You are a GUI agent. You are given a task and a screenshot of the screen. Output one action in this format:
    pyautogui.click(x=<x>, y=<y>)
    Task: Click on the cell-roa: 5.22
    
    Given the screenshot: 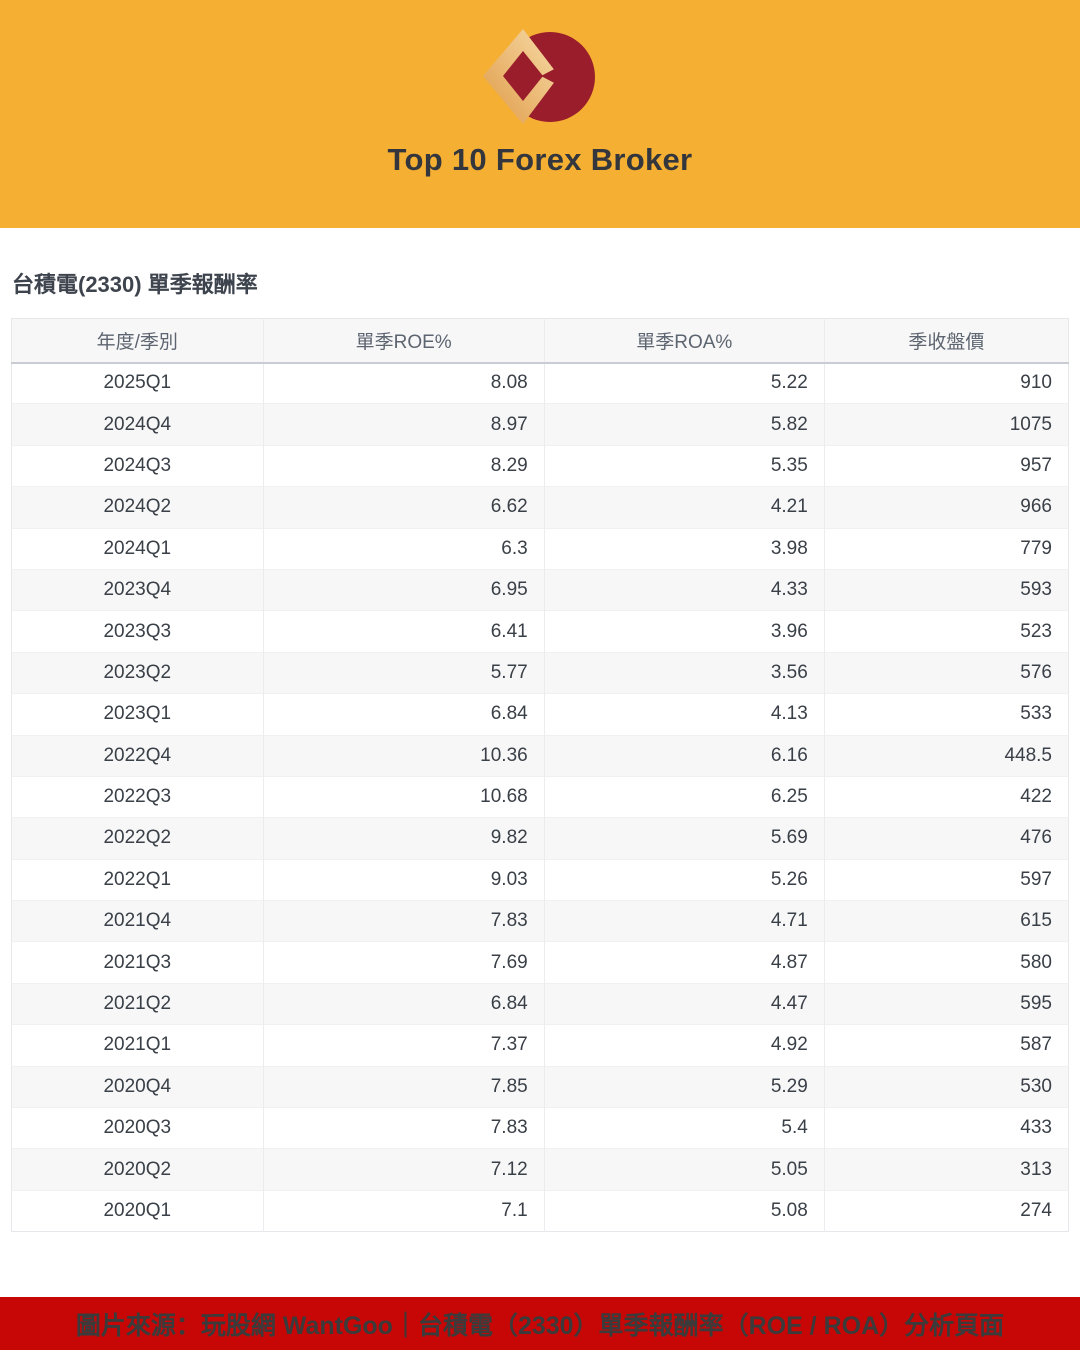 What is the action you would take?
    pyautogui.click(x=684, y=382)
    